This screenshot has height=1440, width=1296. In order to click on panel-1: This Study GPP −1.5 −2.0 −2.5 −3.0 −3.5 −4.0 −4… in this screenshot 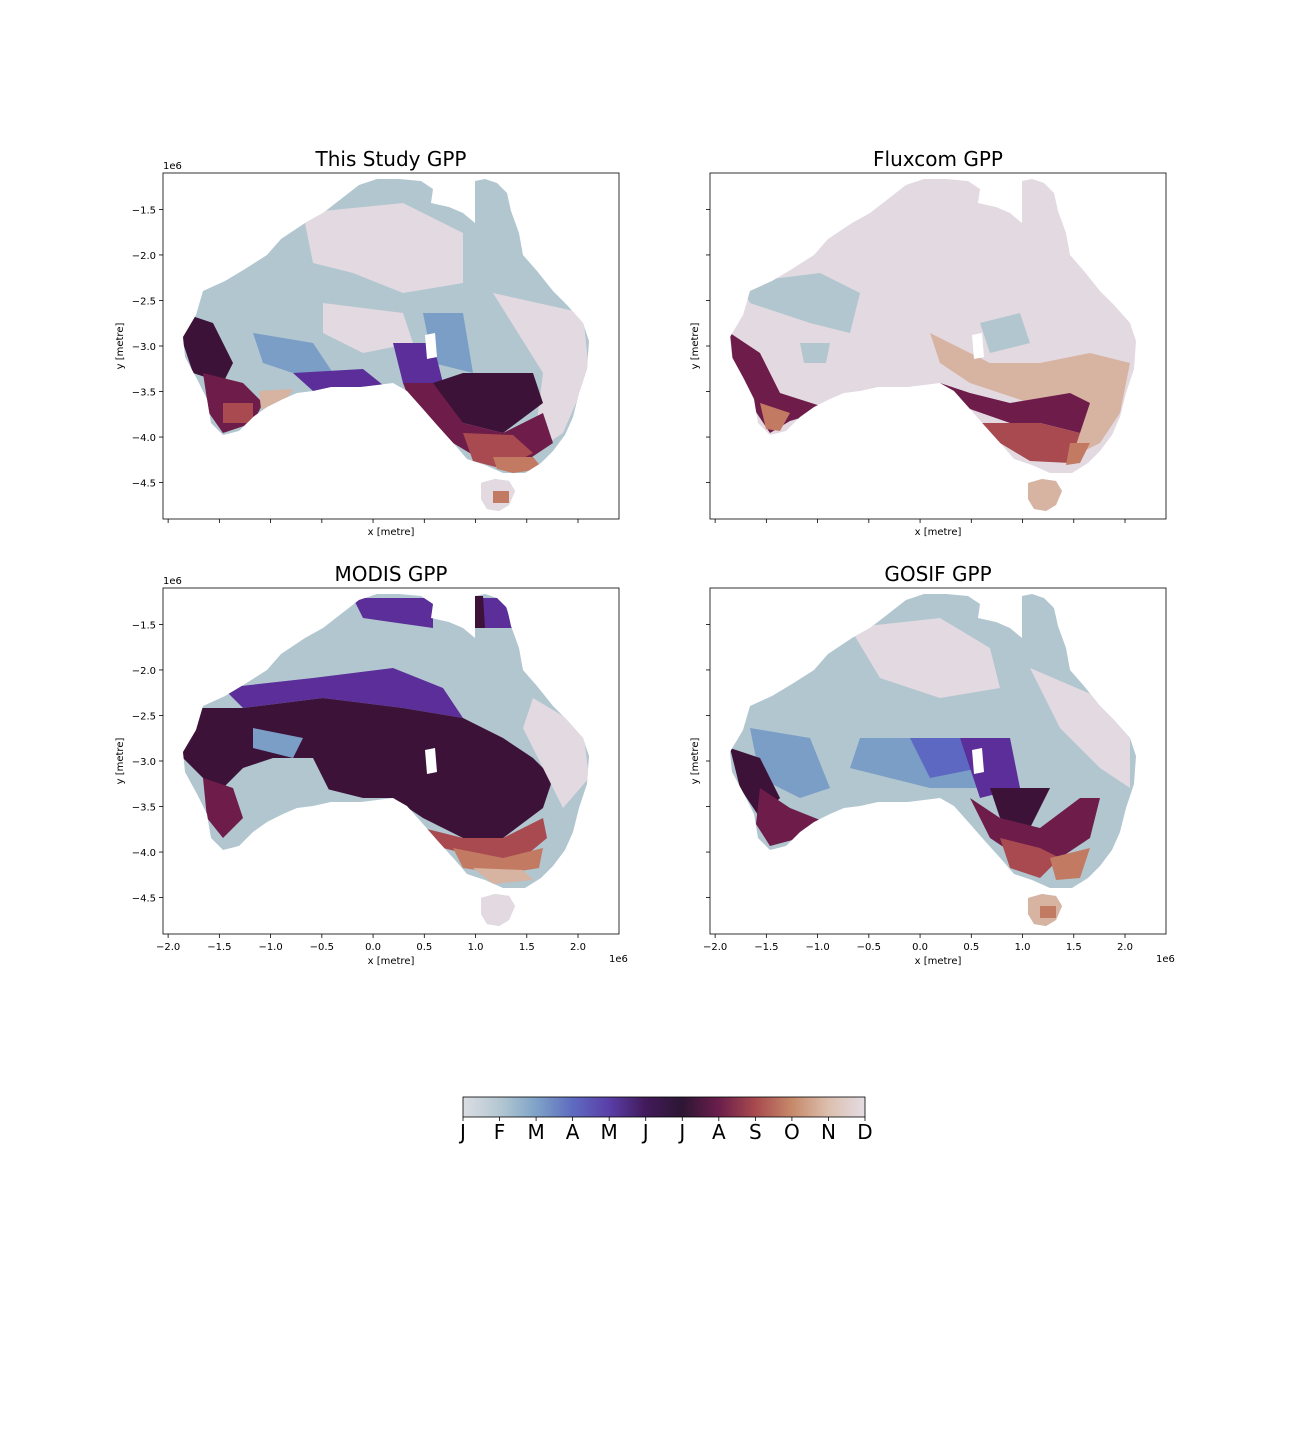, I will do `click(367, 342)`.